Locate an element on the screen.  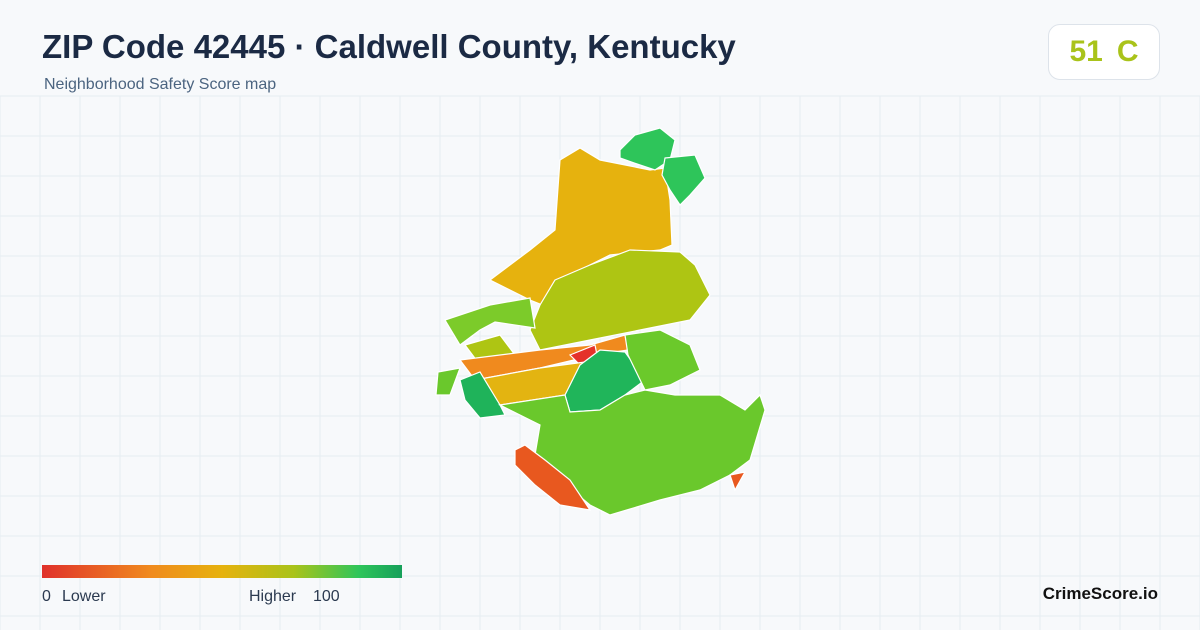
legend-max-label: Higher is located at coordinates (273, 596).